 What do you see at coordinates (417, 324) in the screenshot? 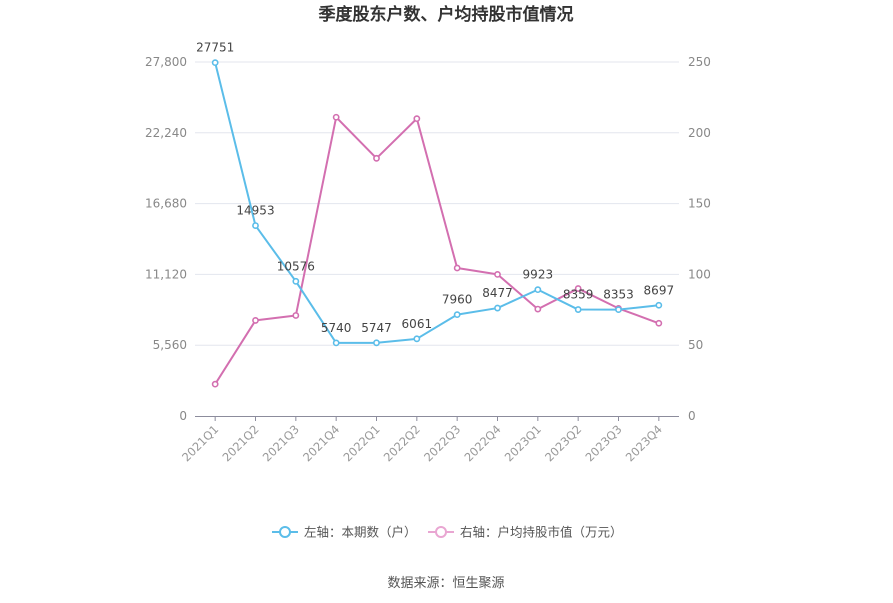
I see `data-label: 6061` at bounding box center [417, 324].